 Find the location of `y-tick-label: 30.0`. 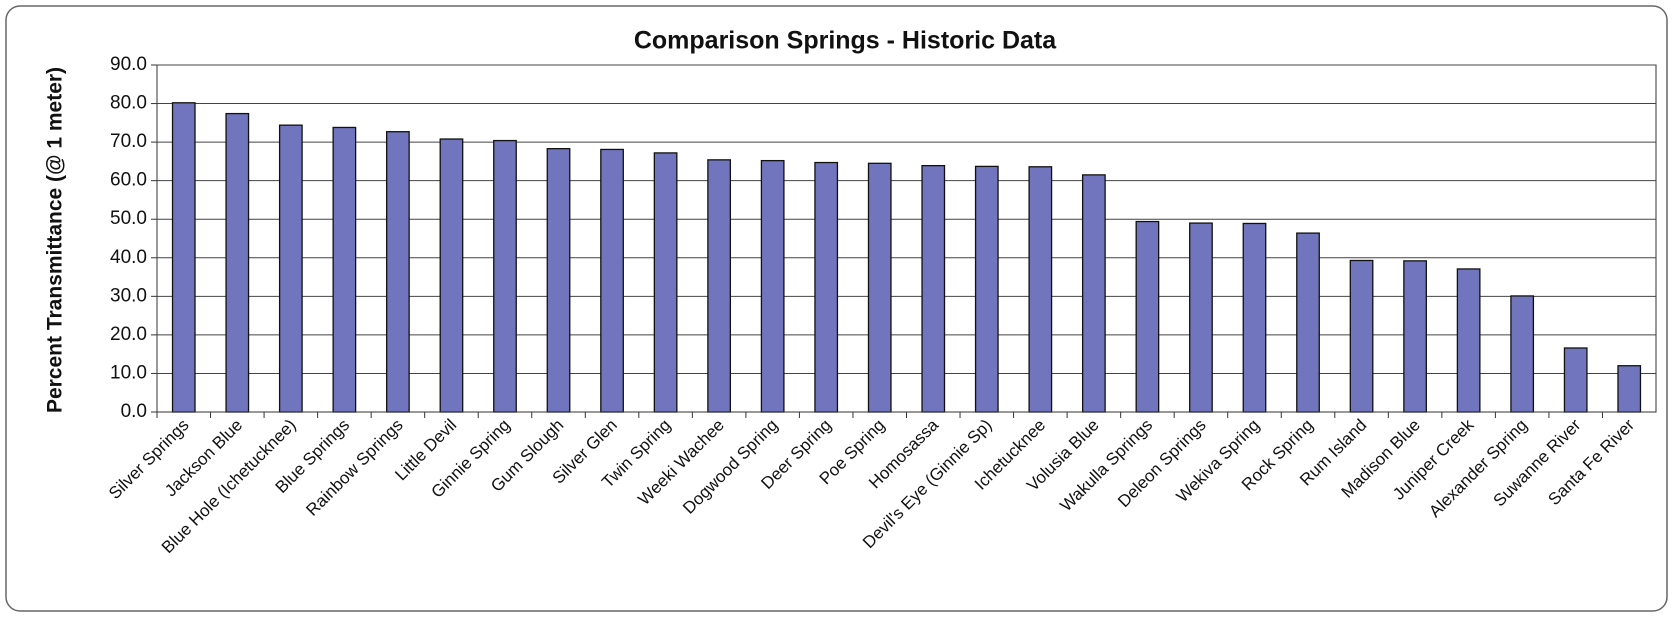

y-tick-label: 30.0 is located at coordinates (128, 295).